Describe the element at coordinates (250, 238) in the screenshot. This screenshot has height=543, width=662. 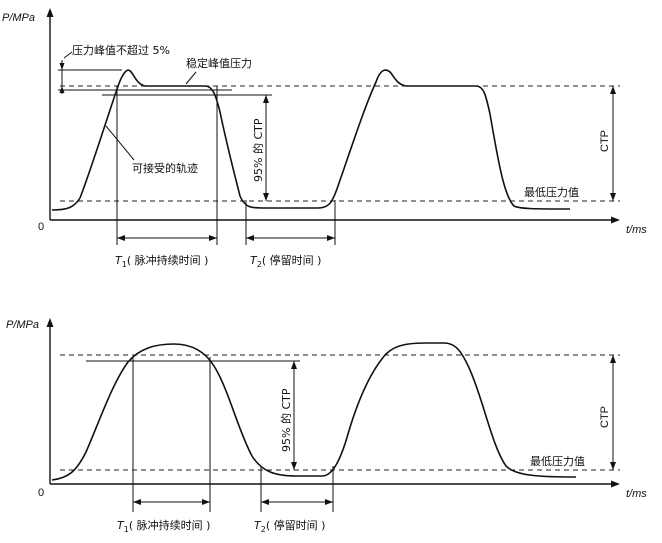
I see `top-t2-arrow-left` at that location.